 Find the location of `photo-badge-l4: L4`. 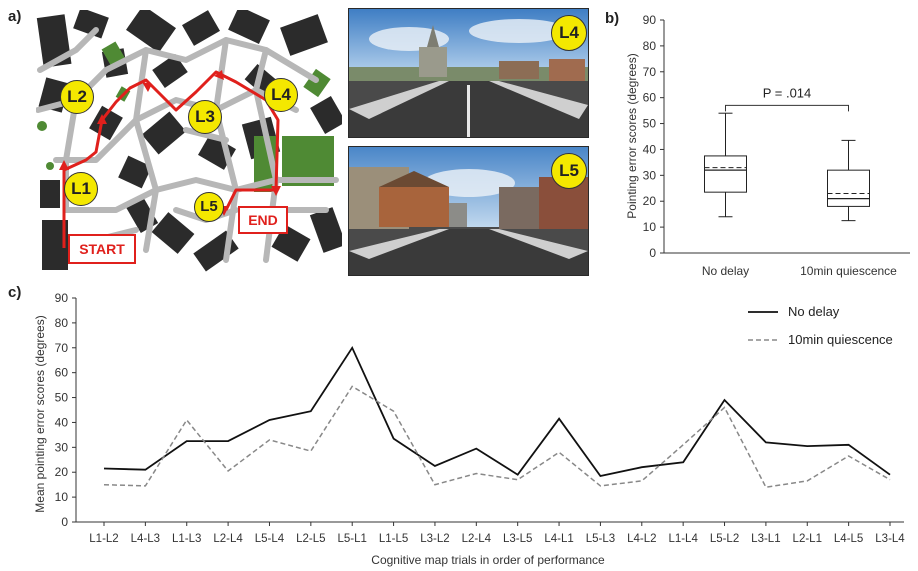

photo-badge-l4: L4 is located at coordinates (569, 33).